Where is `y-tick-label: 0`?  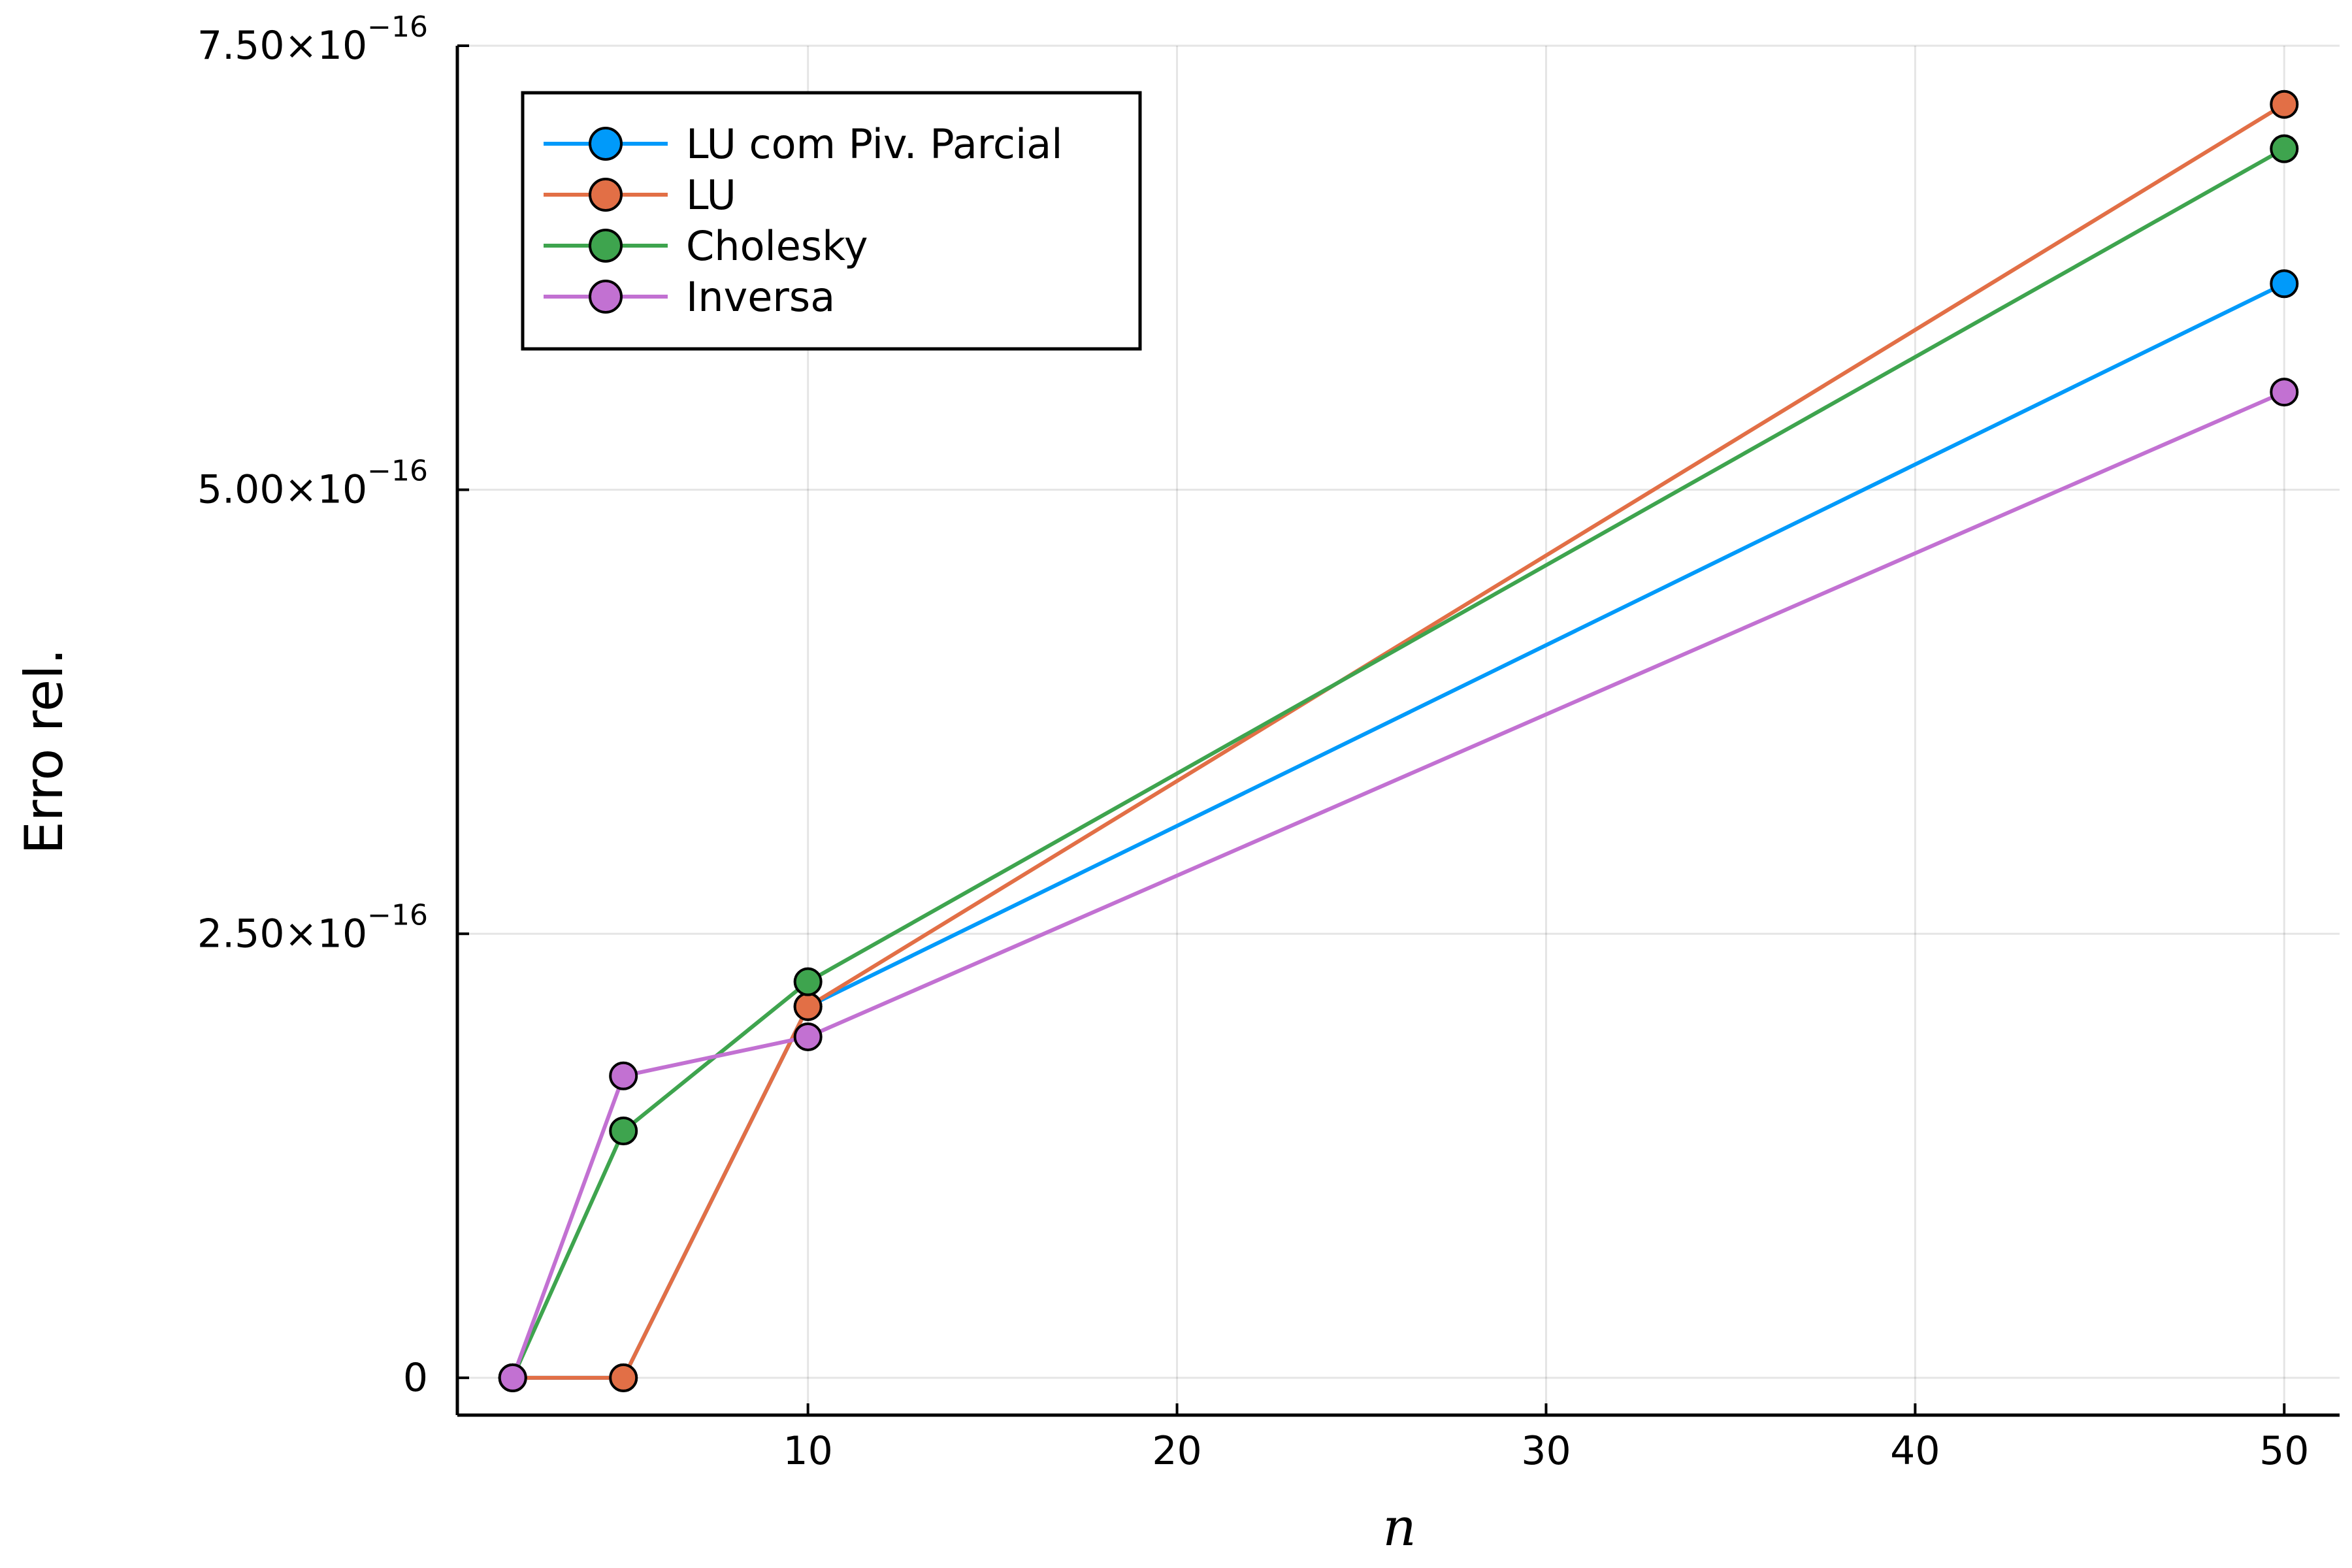
y-tick-label: 0 is located at coordinates (415, 1378).